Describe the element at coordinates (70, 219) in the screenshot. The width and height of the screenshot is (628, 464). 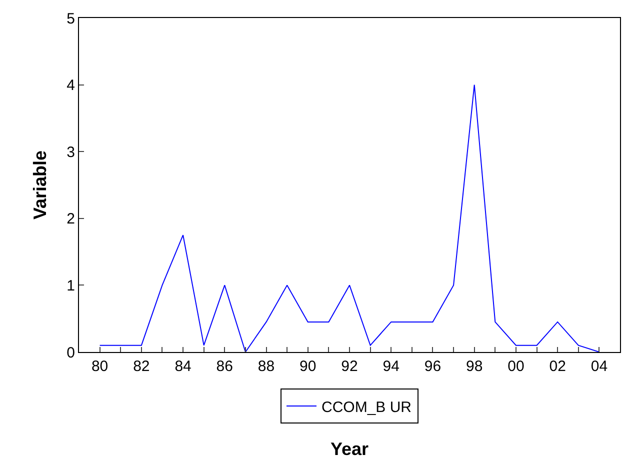
I see `y-tick-label: 2` at that location.